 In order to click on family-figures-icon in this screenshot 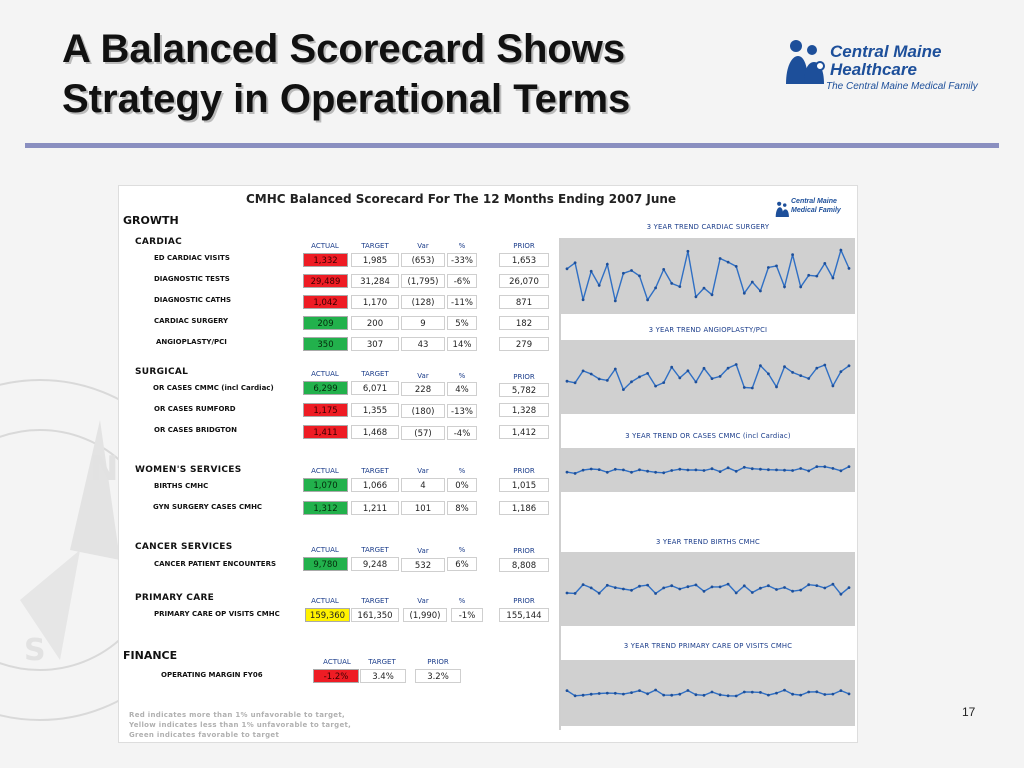, I will do `click(782, 209)`.